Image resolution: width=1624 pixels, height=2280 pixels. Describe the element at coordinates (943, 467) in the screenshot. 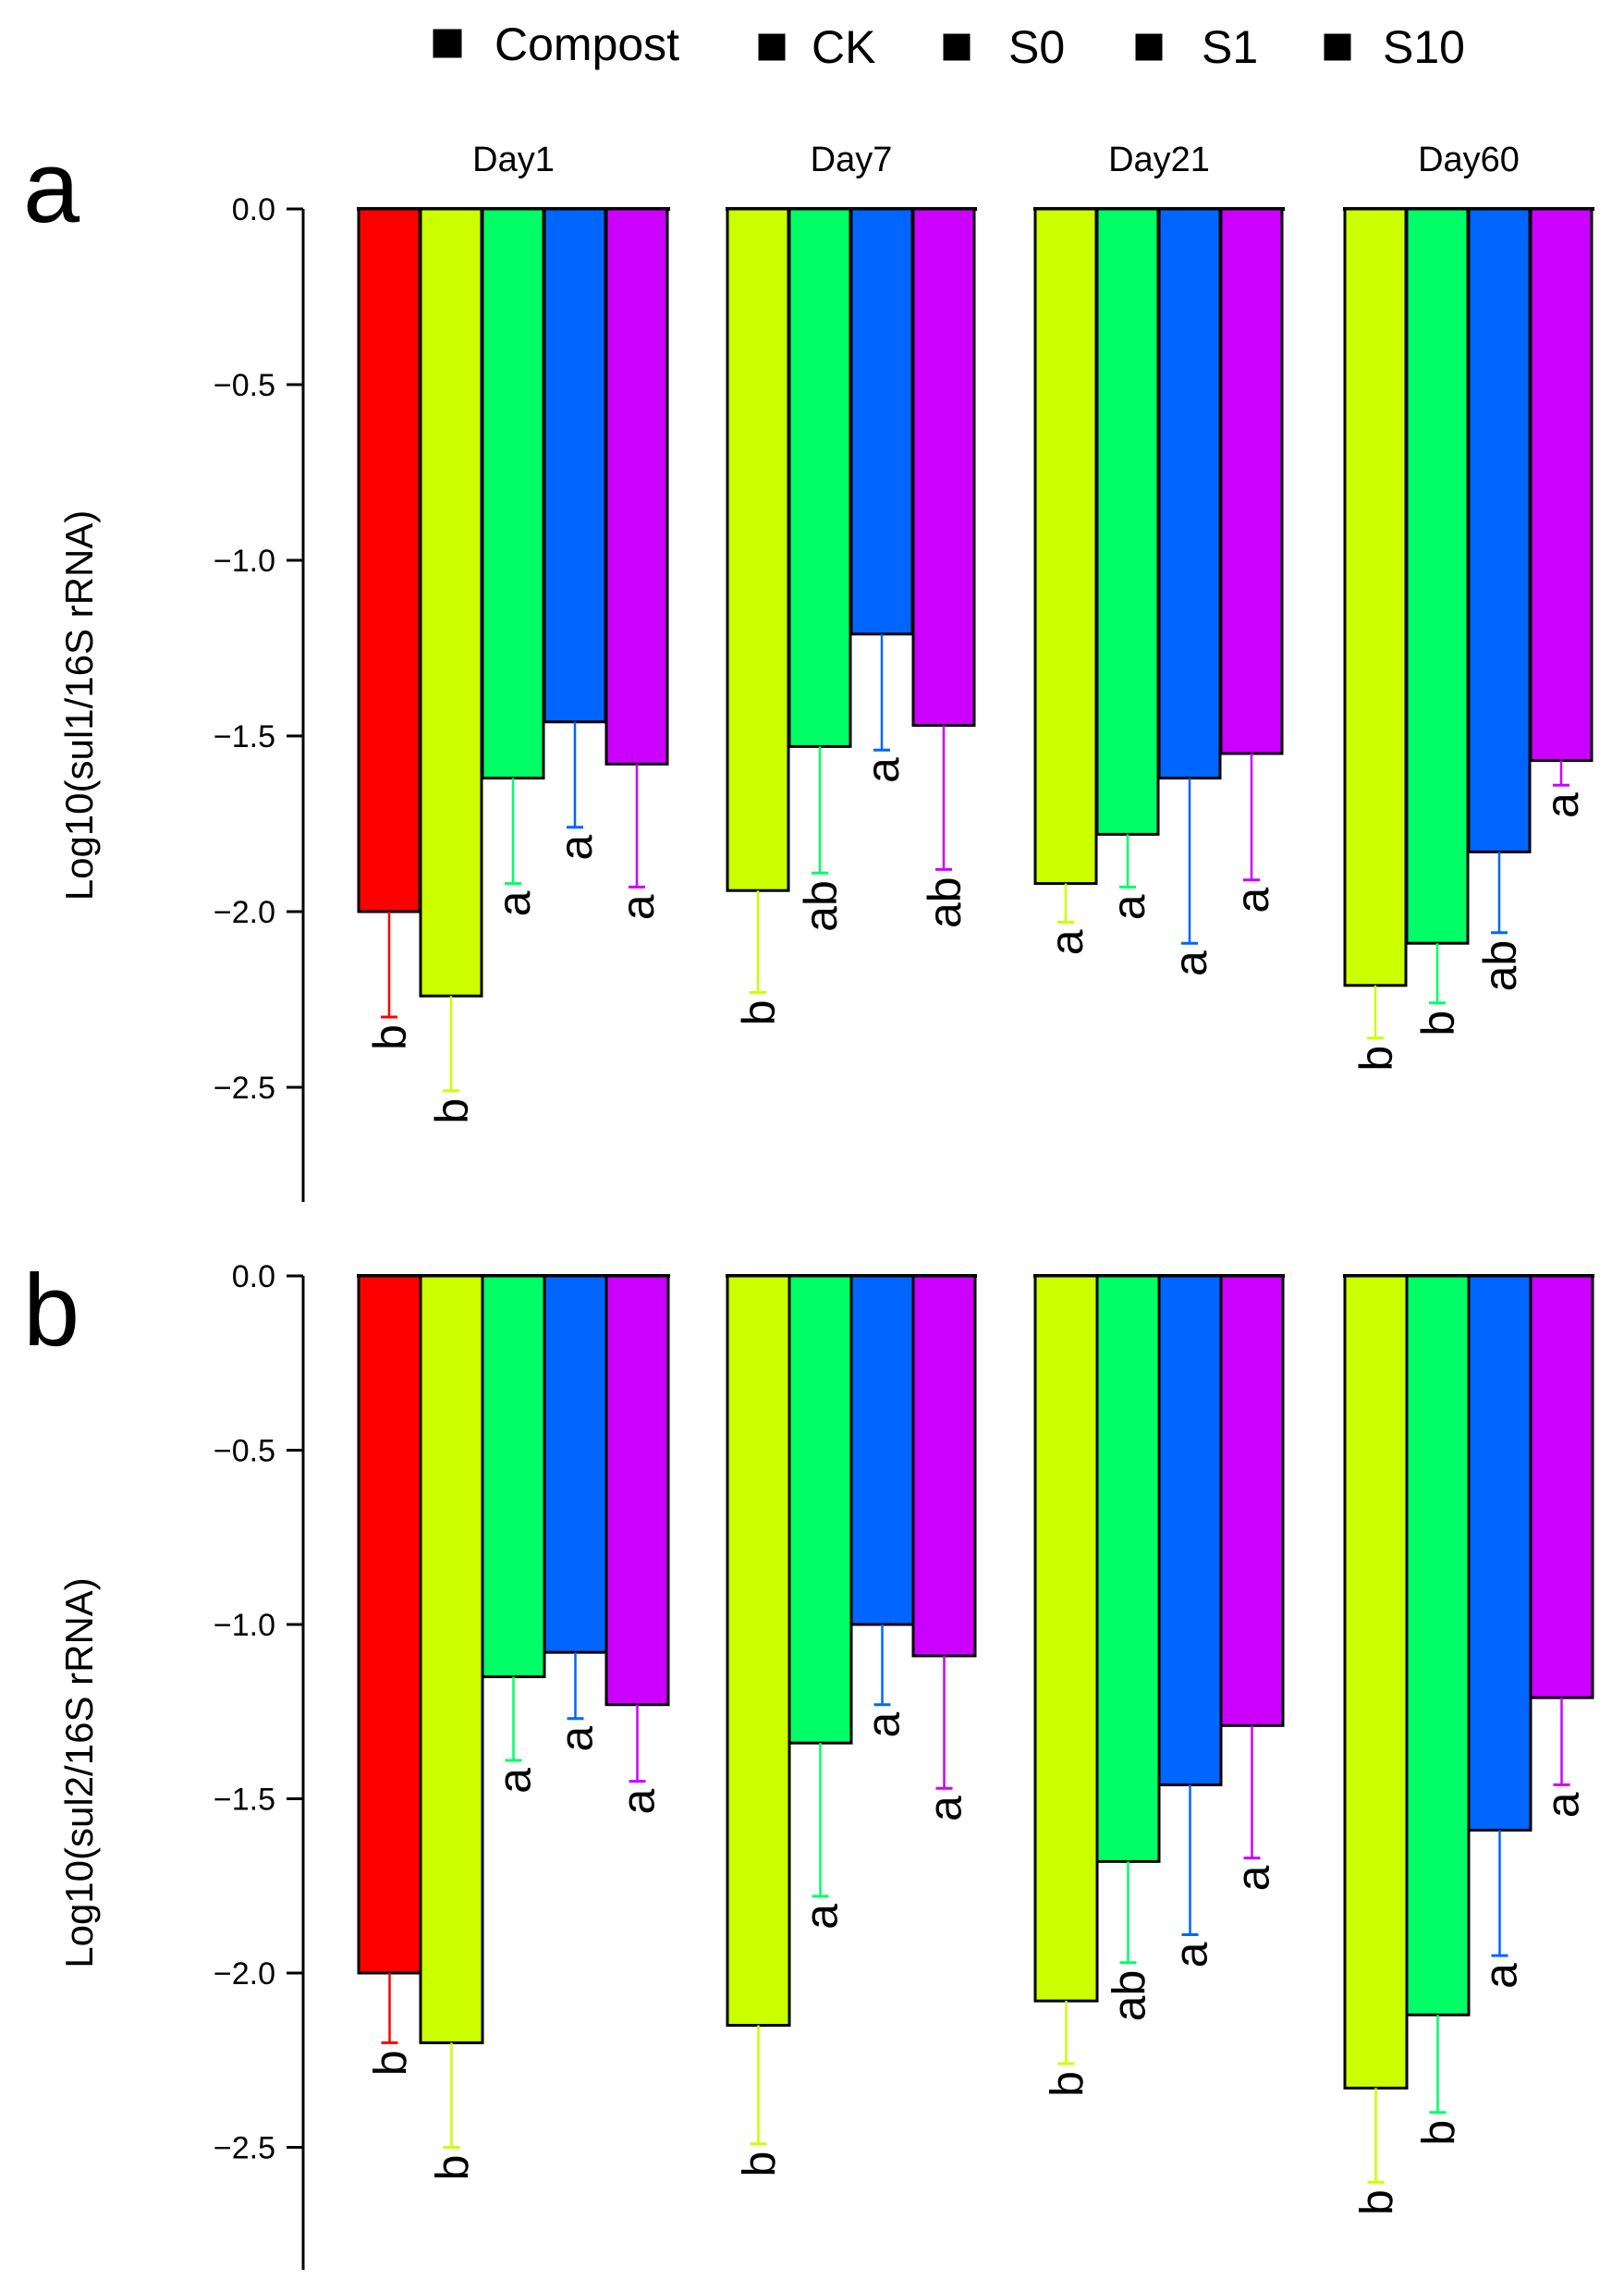

I see `panel-a-day7-s10-bar` at that location.